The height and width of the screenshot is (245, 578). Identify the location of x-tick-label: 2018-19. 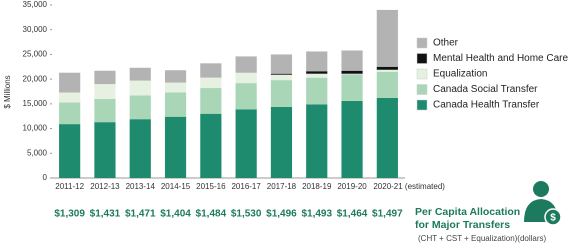
(317, 186).